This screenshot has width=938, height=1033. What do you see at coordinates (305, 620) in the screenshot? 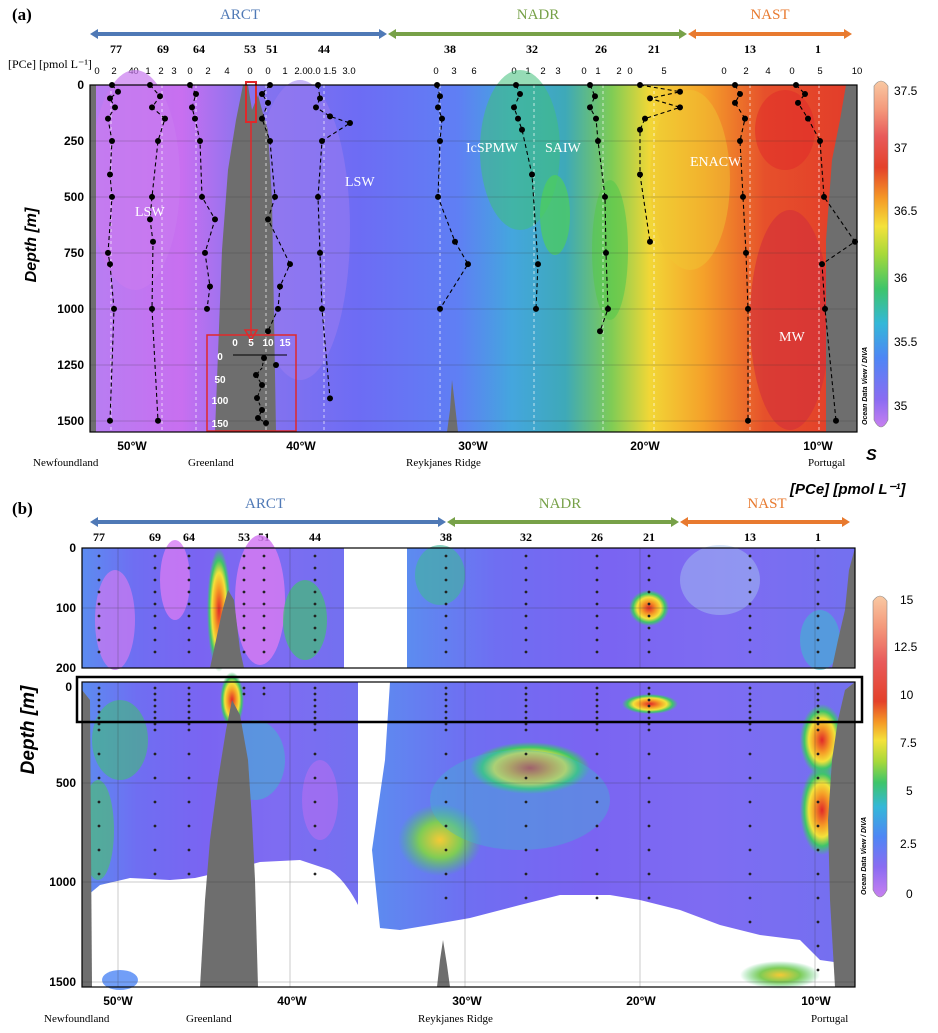
I see `conc-patch` at bounding box center [305, 620].